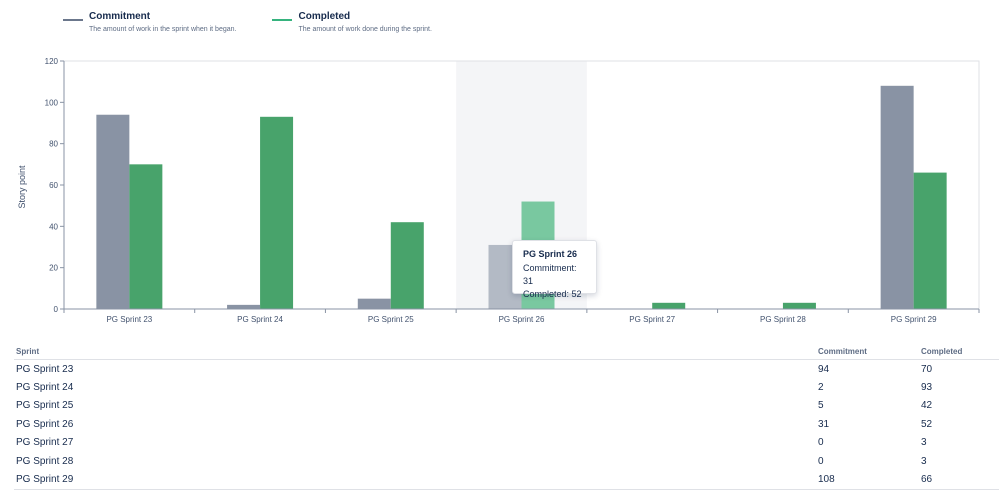 This screenshot has width=999, height=495. I want to click on x-tick-label: PG Sprint 27, so click(652, 319).